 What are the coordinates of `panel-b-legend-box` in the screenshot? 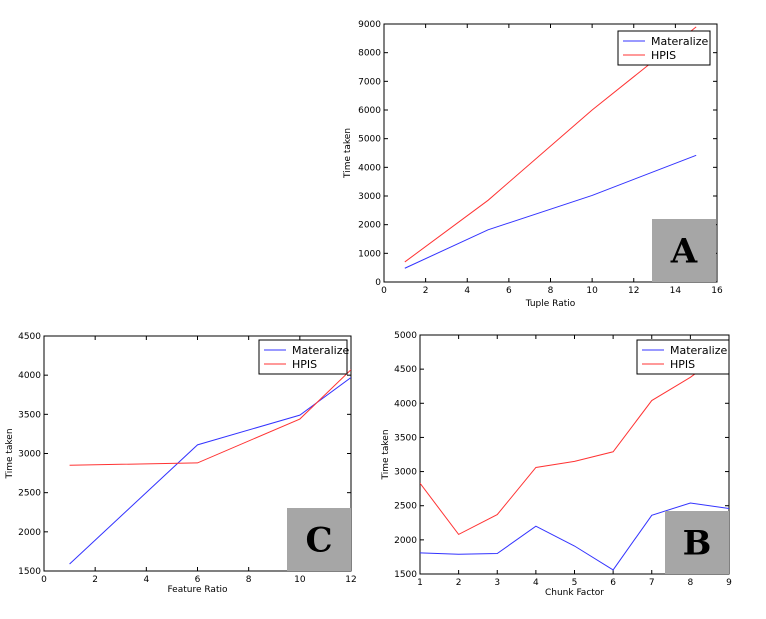 It's located at (683, 357).